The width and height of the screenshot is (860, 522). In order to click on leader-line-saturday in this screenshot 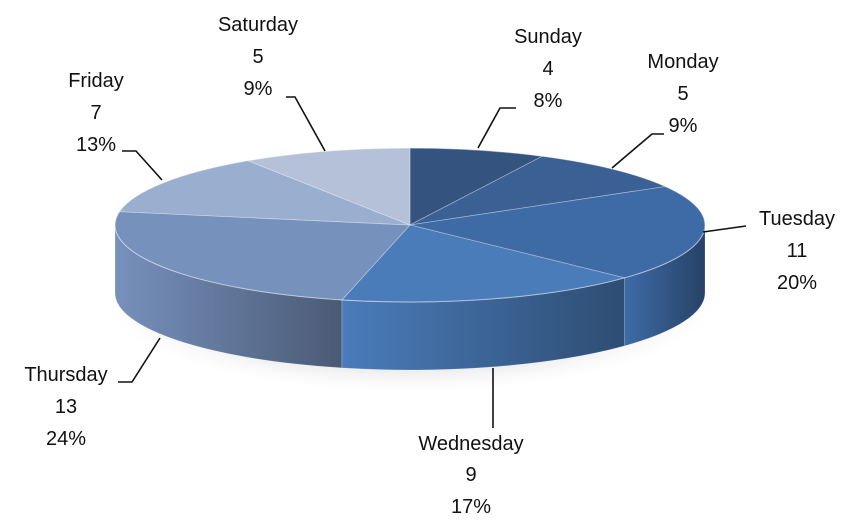, I will do `click(306, 124)`.